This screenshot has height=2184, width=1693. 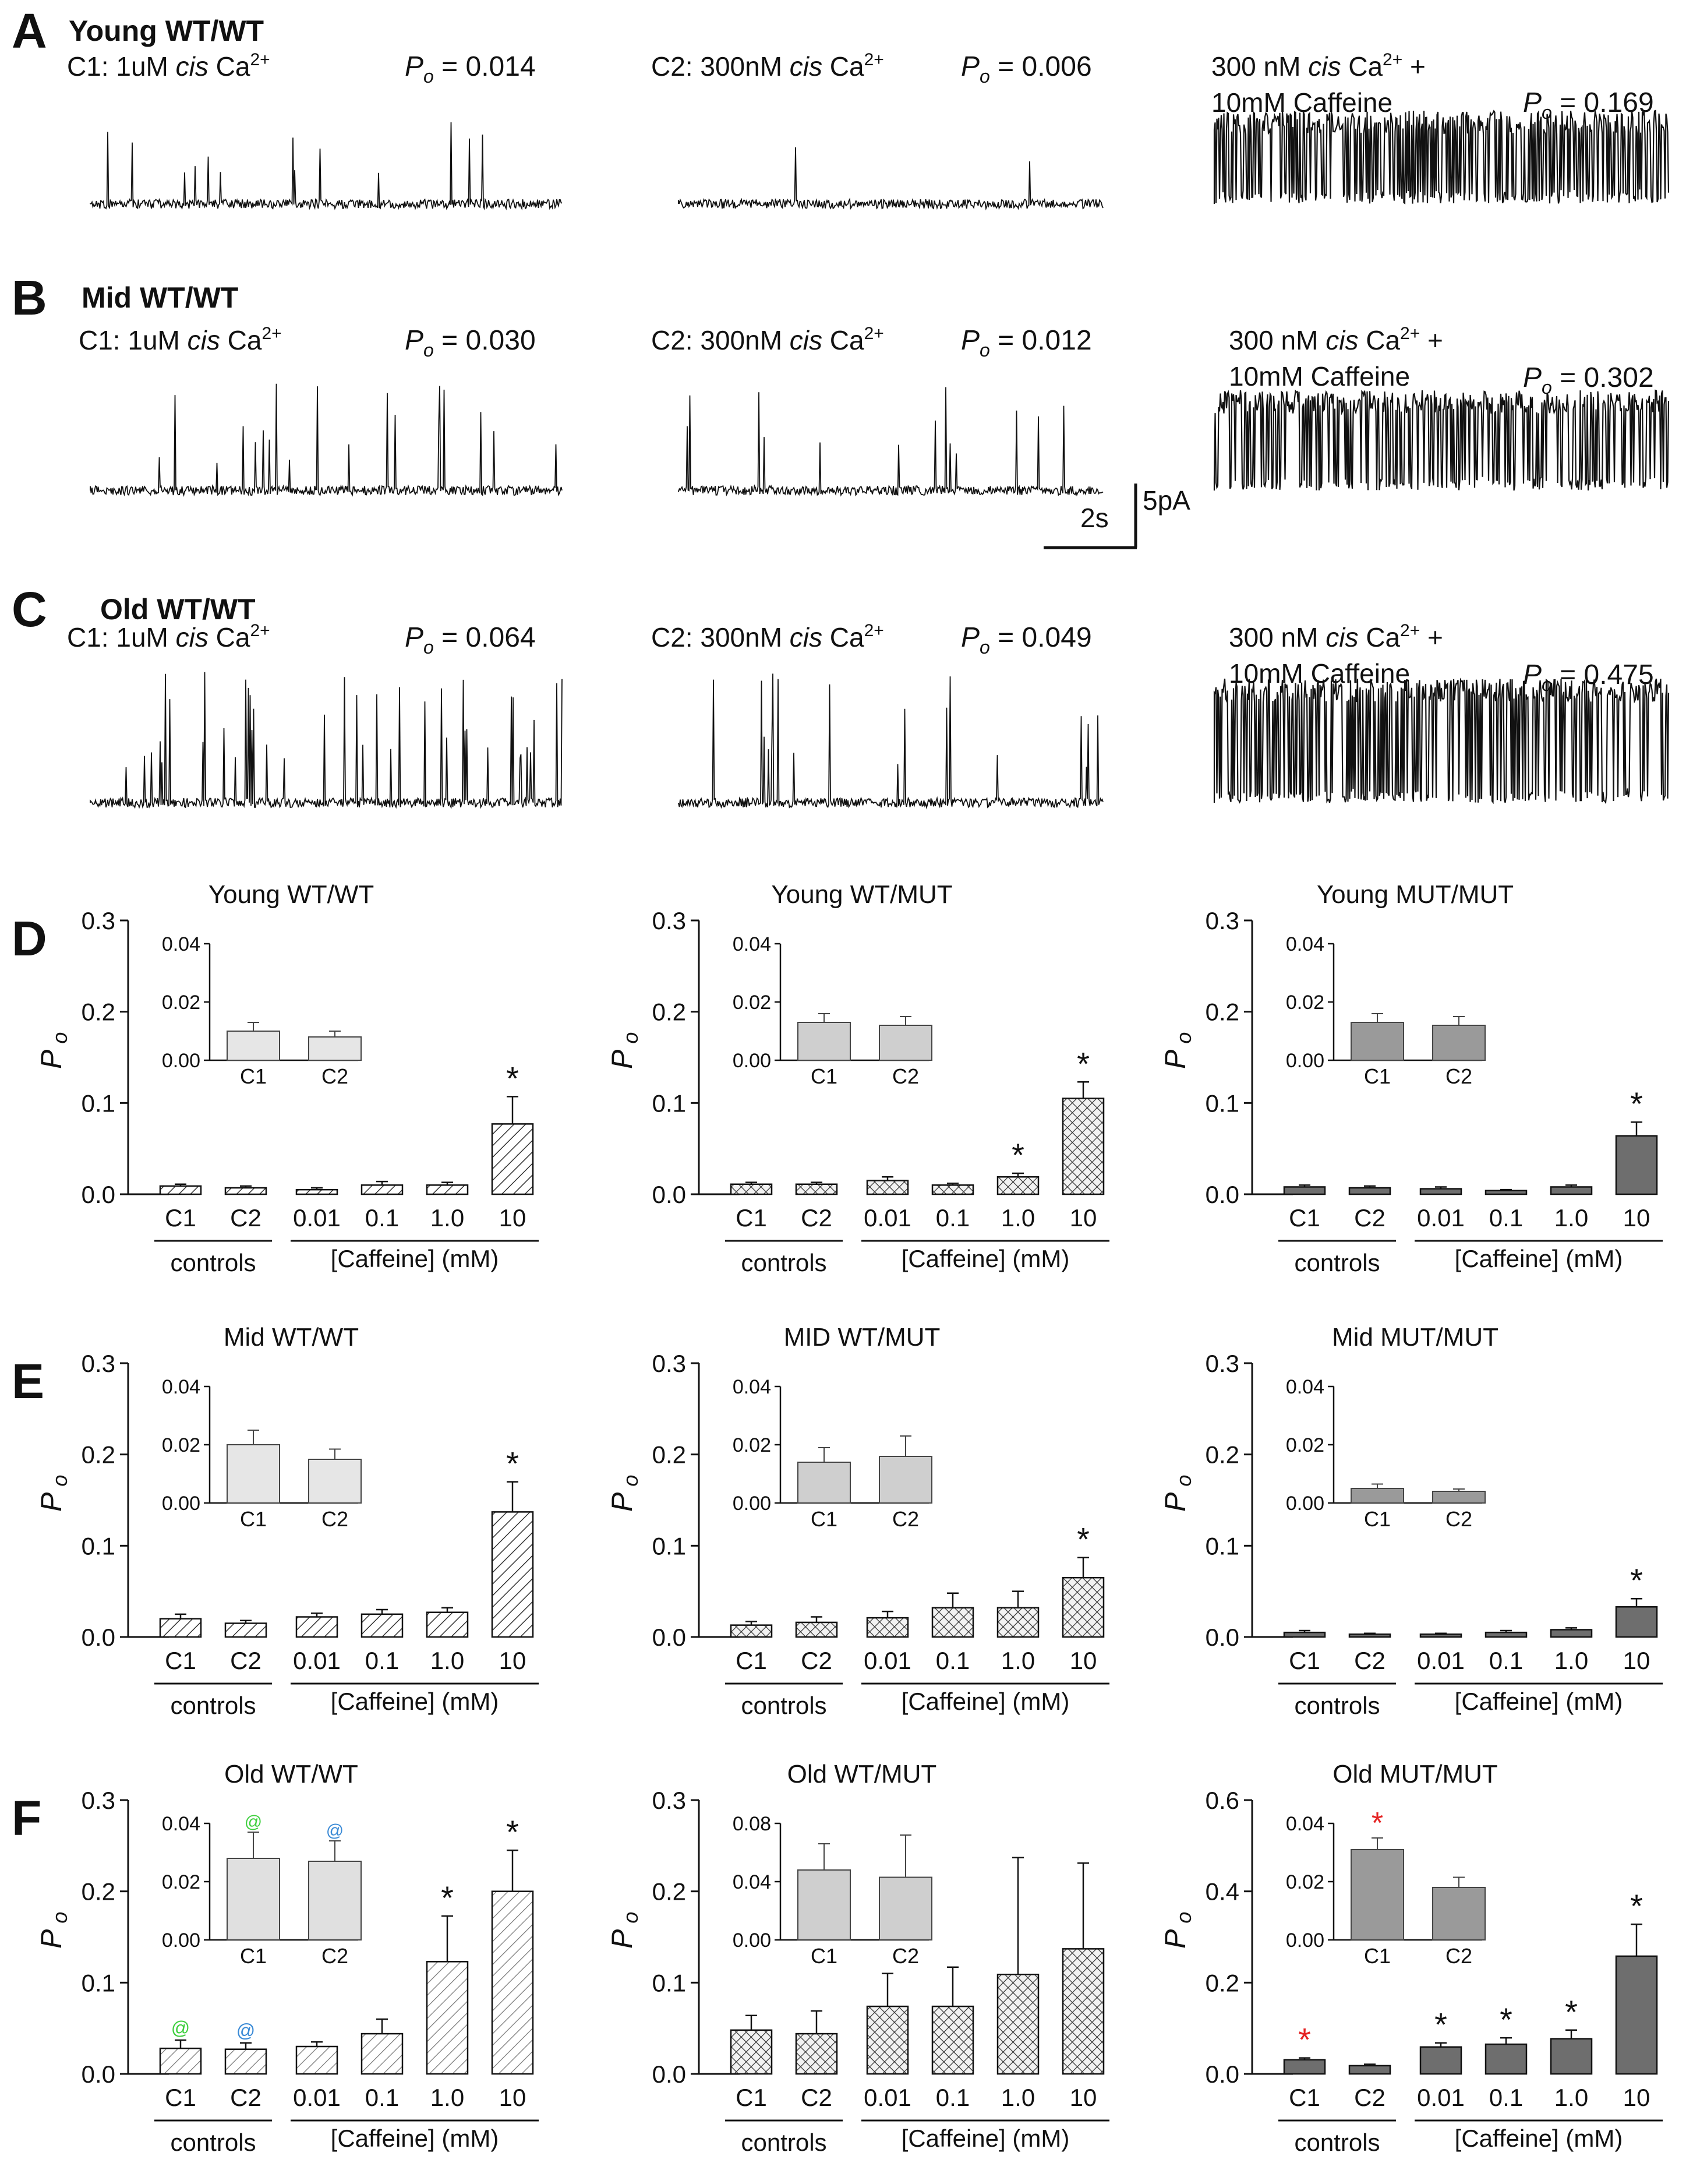 What do you see at coordinates (501, 637) in the screenshot?
I see `po-value: 0.064` at bounding box center [501, 637].